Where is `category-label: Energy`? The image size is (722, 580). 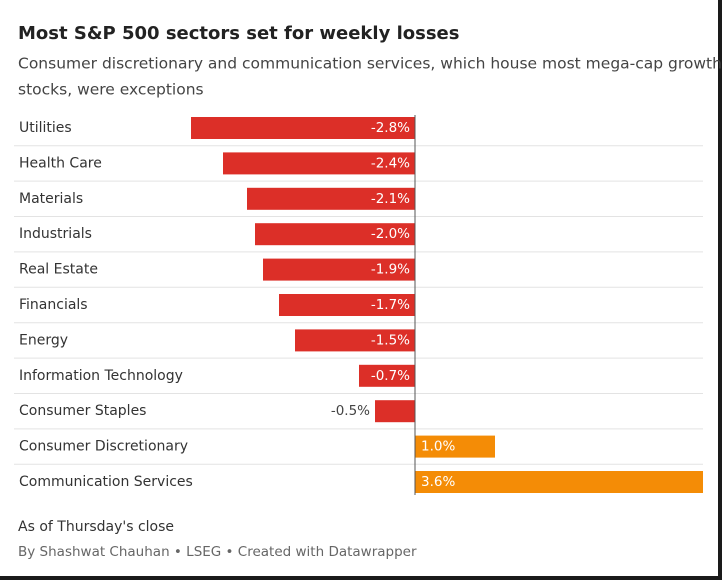
category-label: Energy is located at coordinates (43, 340).